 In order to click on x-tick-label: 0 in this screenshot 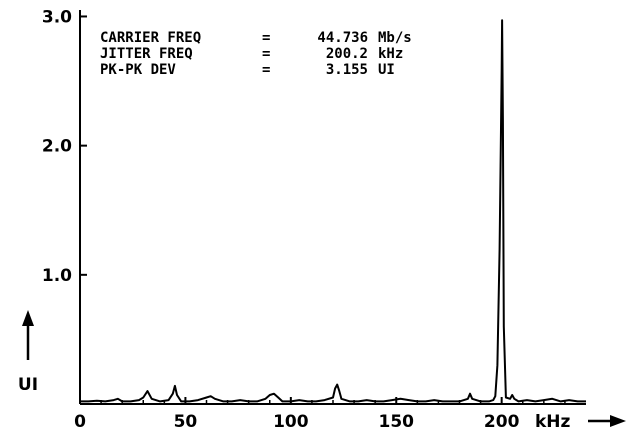, I will do `click(80, 422)`.